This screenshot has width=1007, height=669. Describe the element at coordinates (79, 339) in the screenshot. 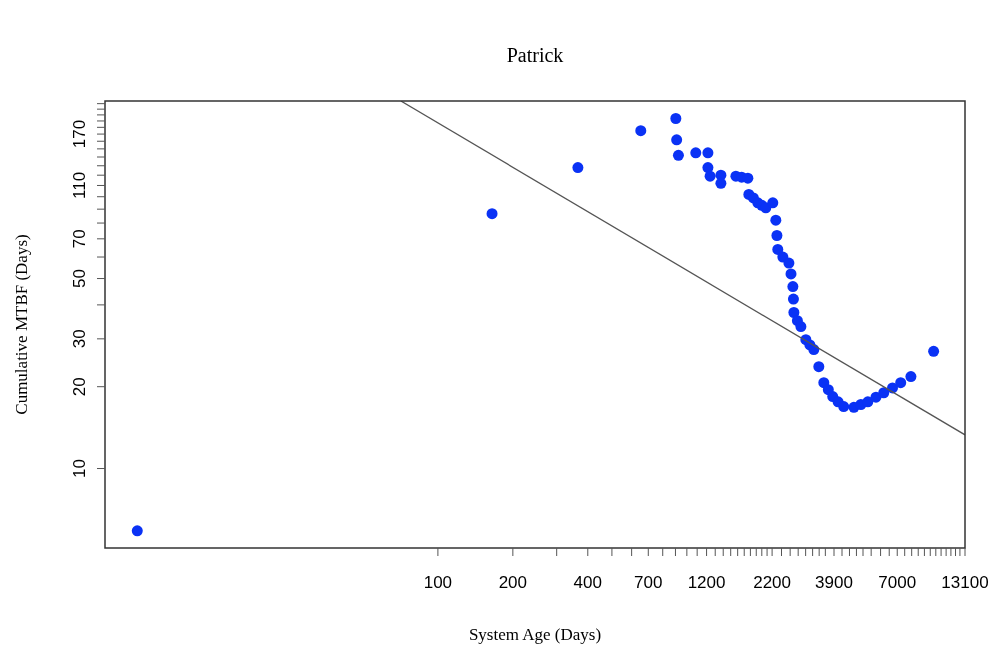

I see `y-tick-label: 30` at that location.